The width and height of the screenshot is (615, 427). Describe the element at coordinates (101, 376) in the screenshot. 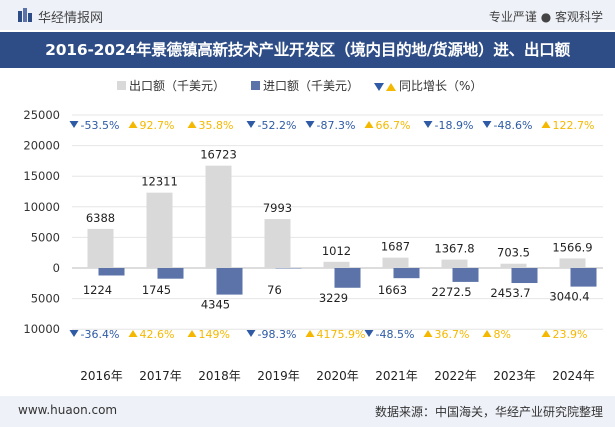

I see `x-tick-label: 2016年` at that location.